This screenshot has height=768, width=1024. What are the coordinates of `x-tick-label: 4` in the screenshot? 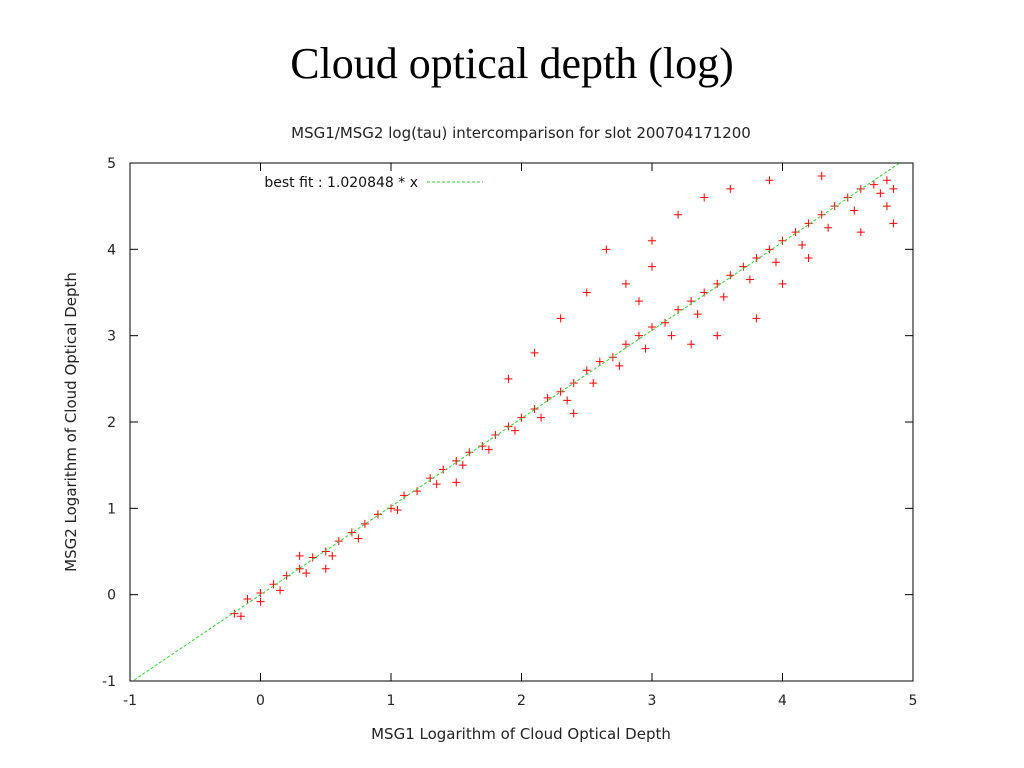 It's located at (782, 701).